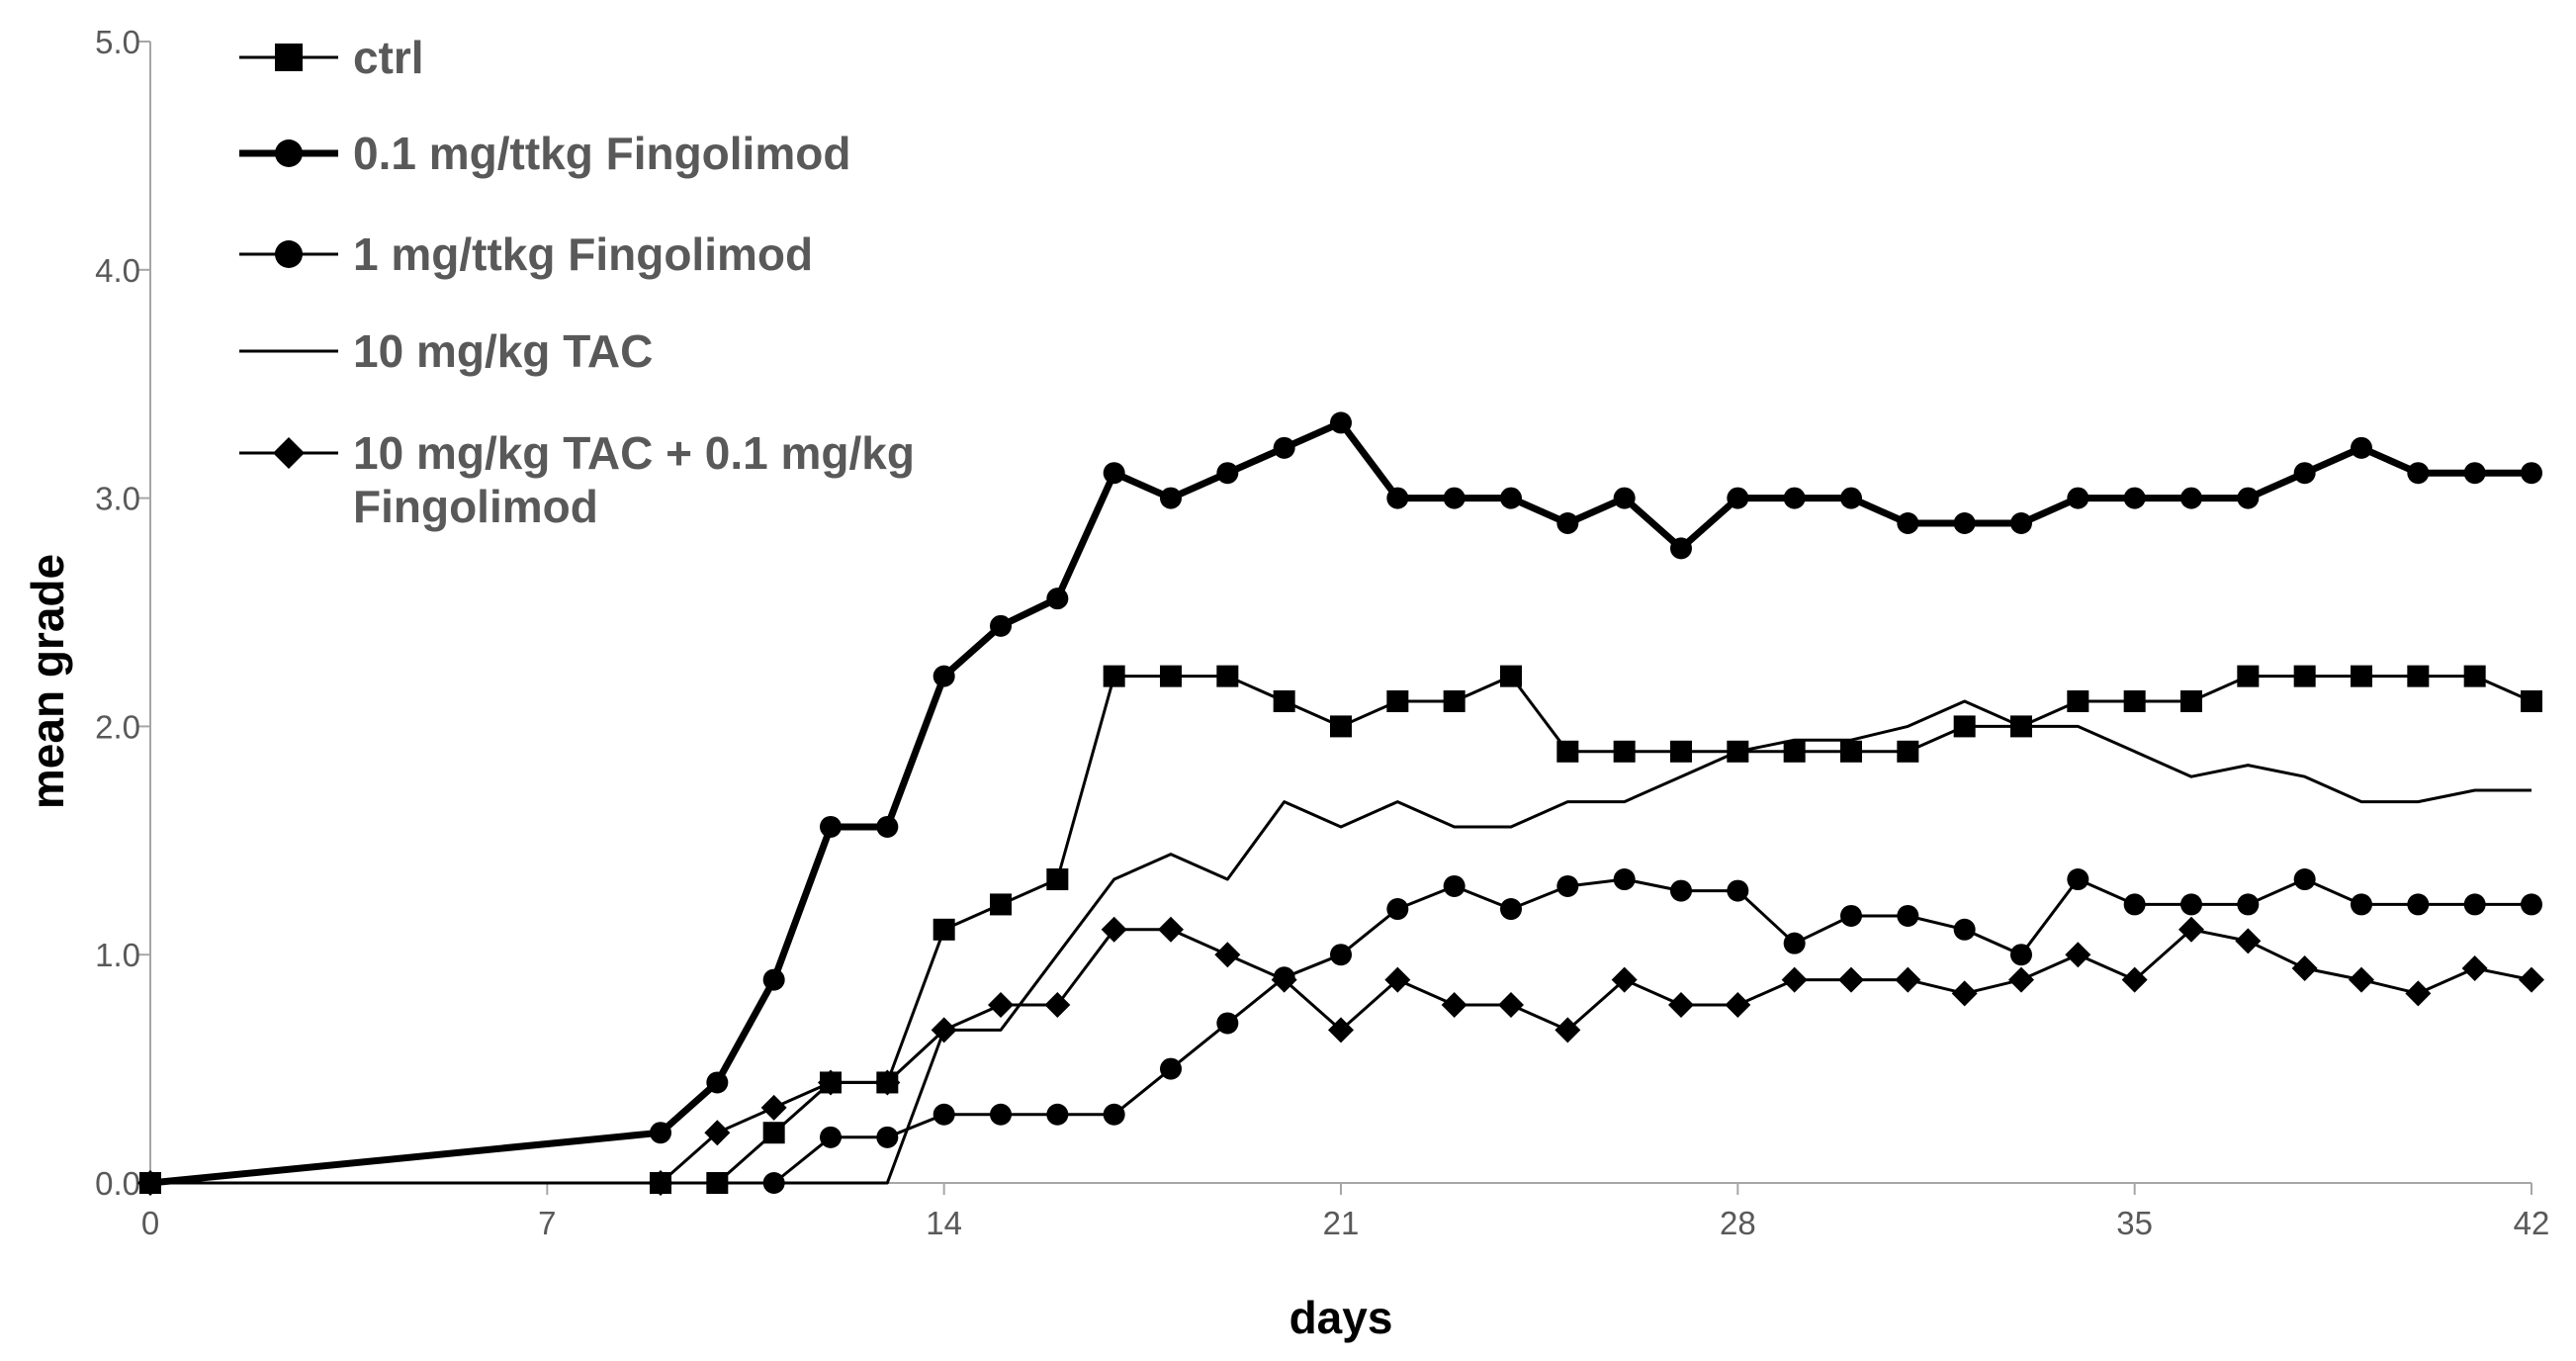 The width and height of the screenshot is (2576, 1361). Describe the element at coordinates (388, 57) in the screenshot. I see `legend-label: ctrl` at that location.